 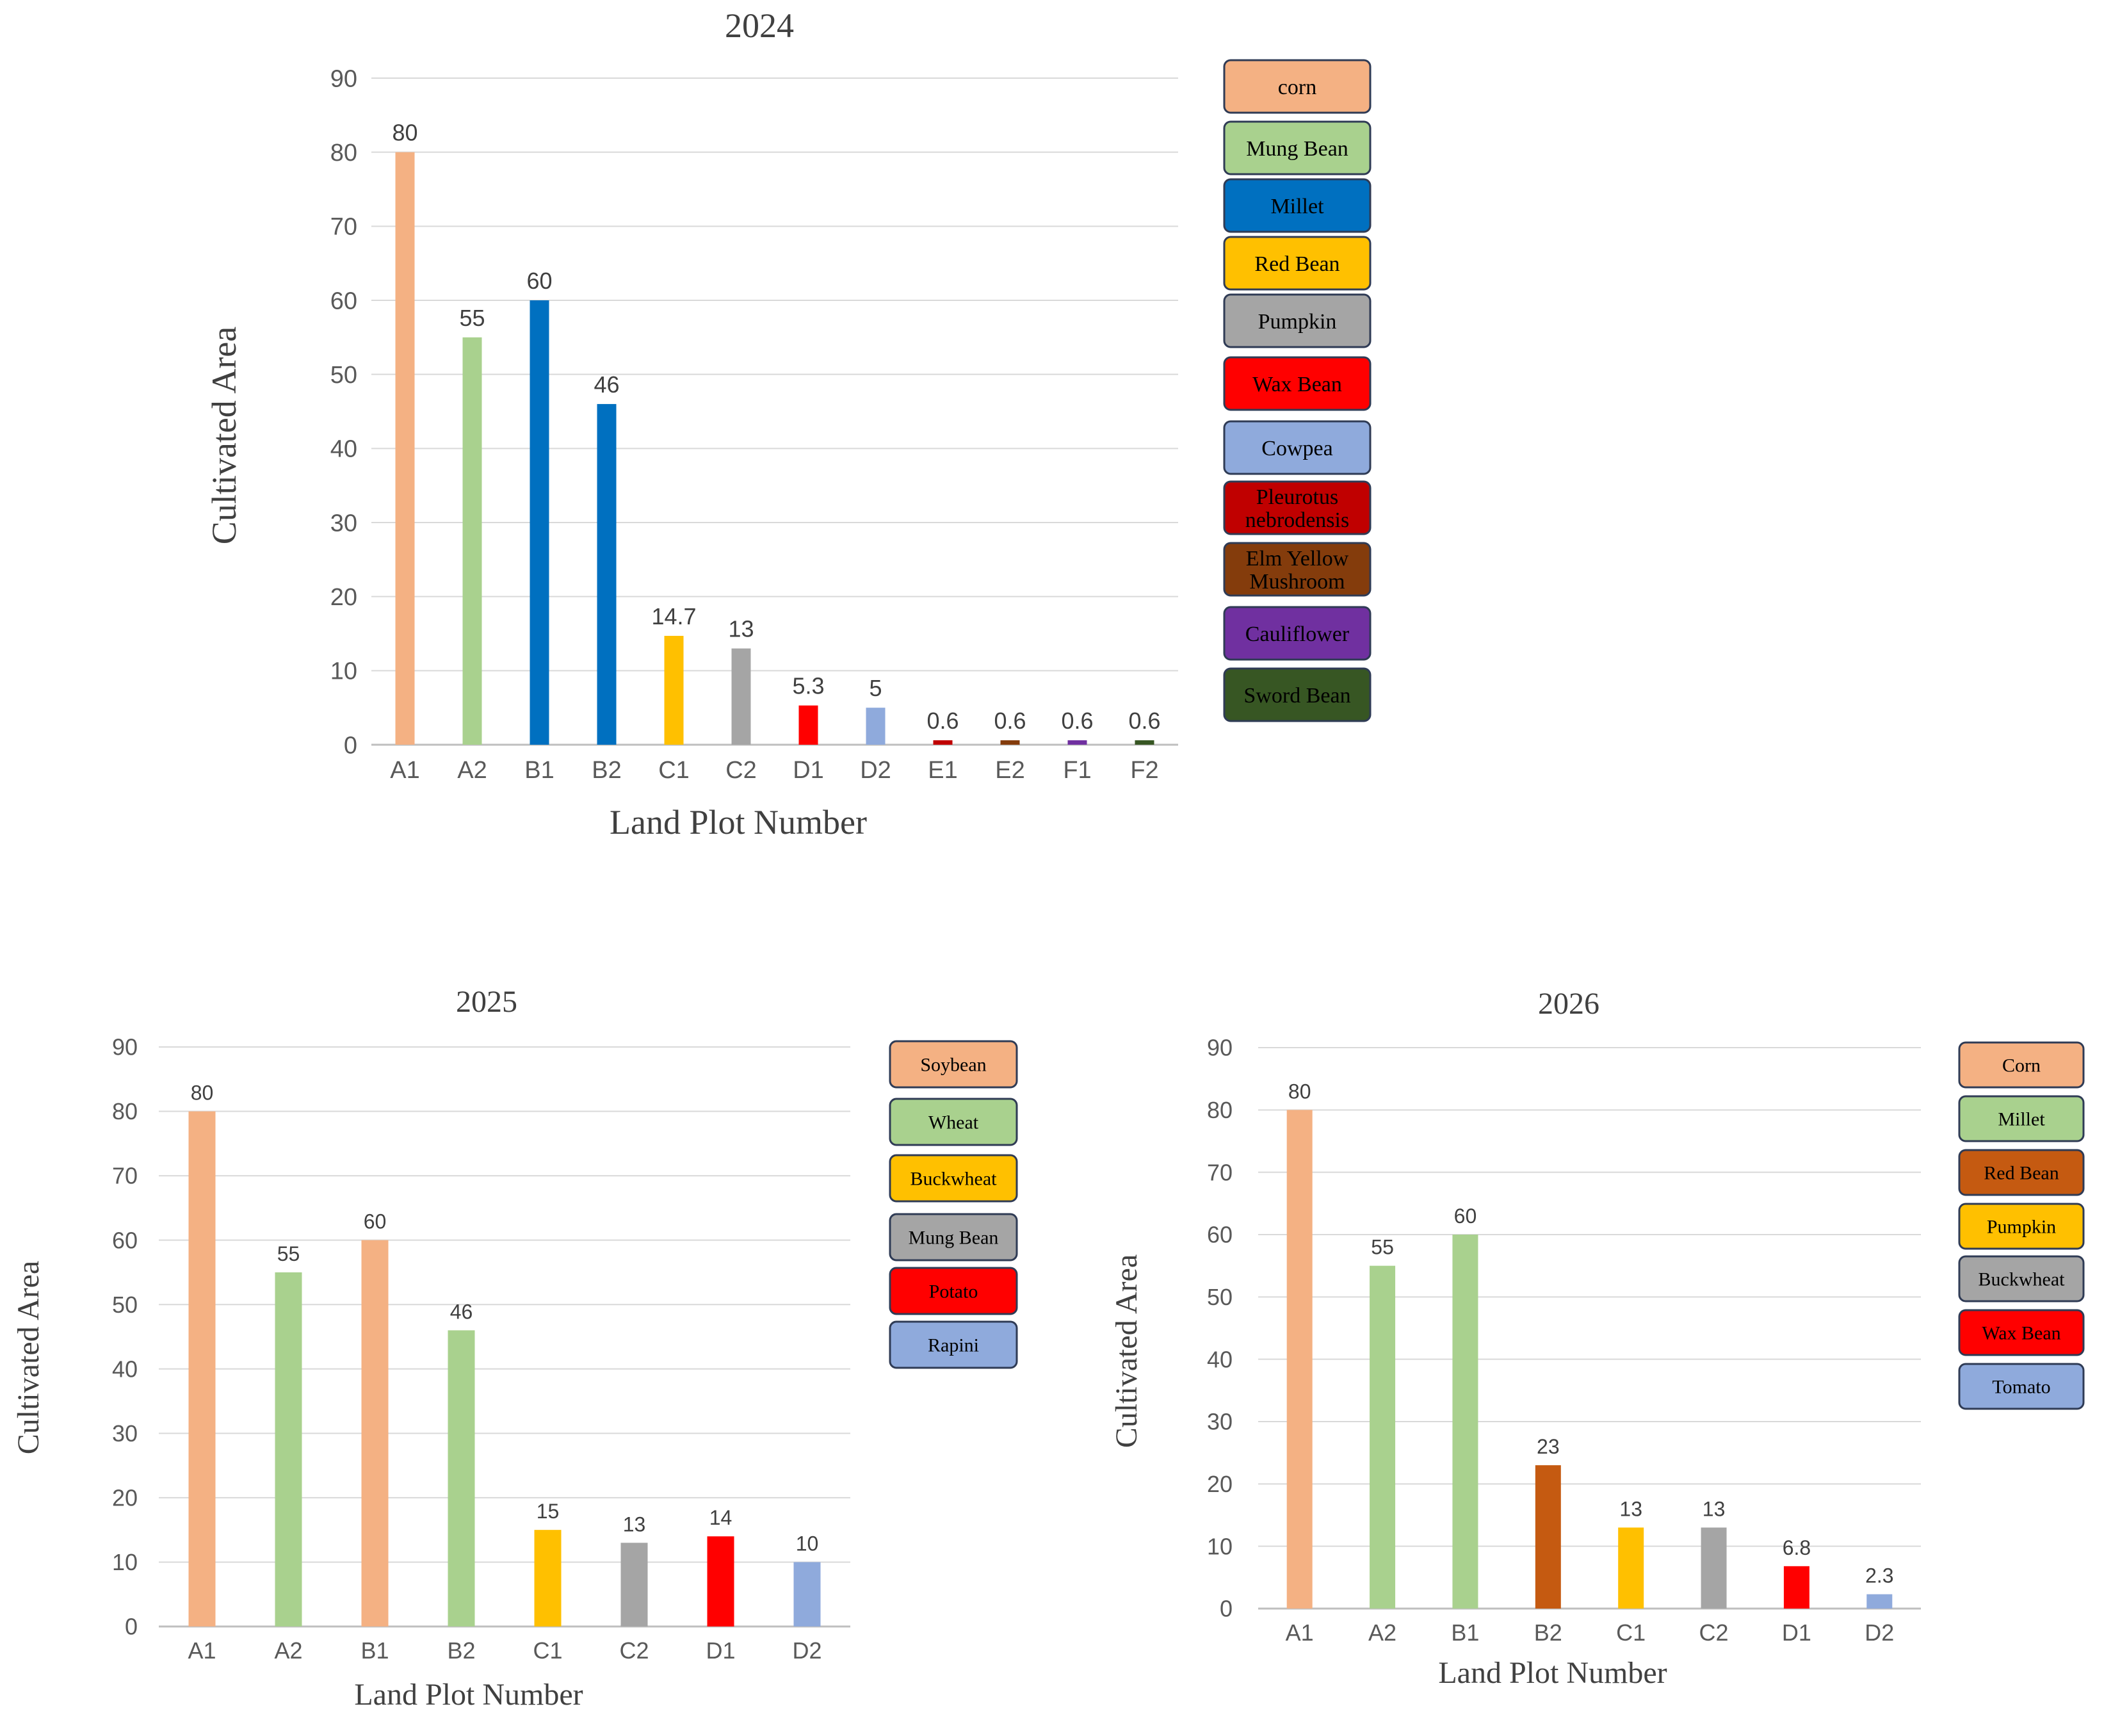 I want to click on bar-A1, so click(x=1299, y=1359).